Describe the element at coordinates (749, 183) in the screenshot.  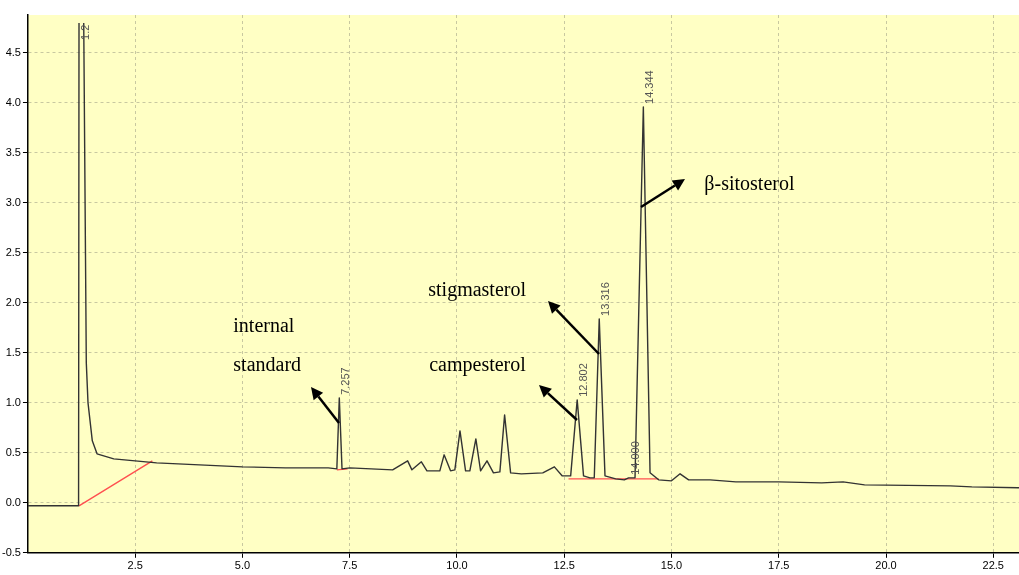
I see `annotation: β-sitosterol` at that location.